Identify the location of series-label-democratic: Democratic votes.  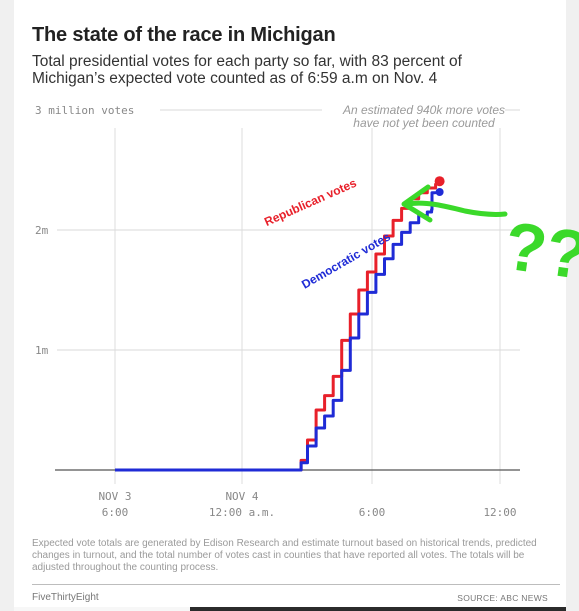
(346, 260).